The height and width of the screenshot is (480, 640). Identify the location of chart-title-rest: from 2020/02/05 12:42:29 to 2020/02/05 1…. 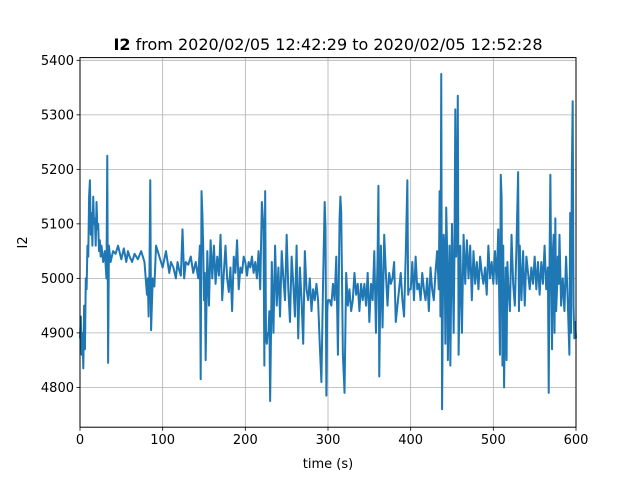
(337, 44).